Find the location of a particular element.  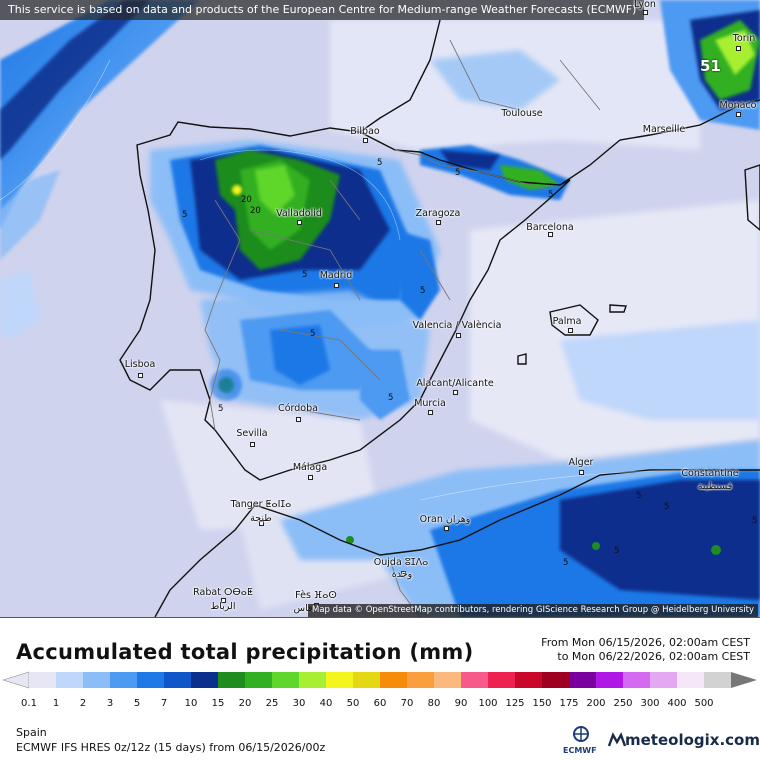

atlantic-band-outer is located at coordinates (30, 215).